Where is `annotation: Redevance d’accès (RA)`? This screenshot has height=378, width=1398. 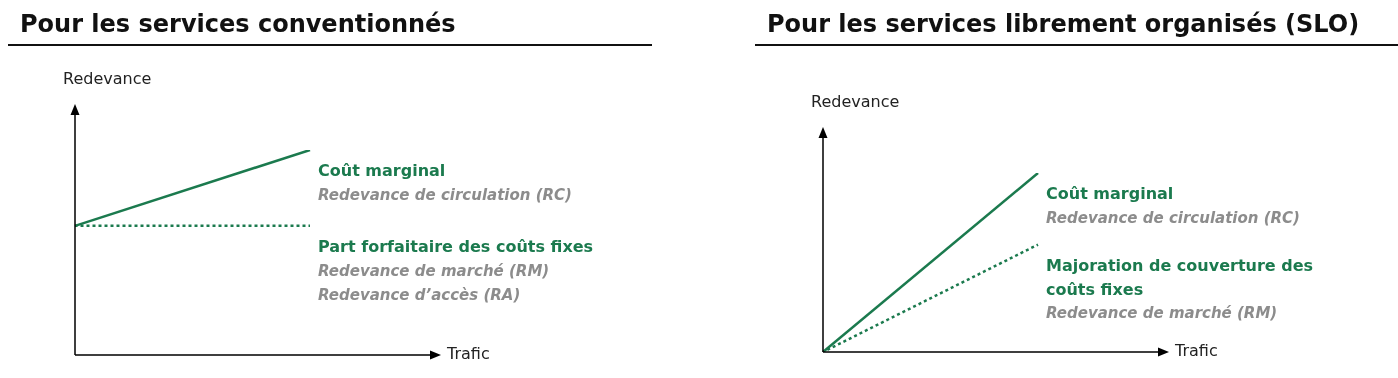
annotation: Redevance d’accès (RA) is located at coordinates (419, 294).